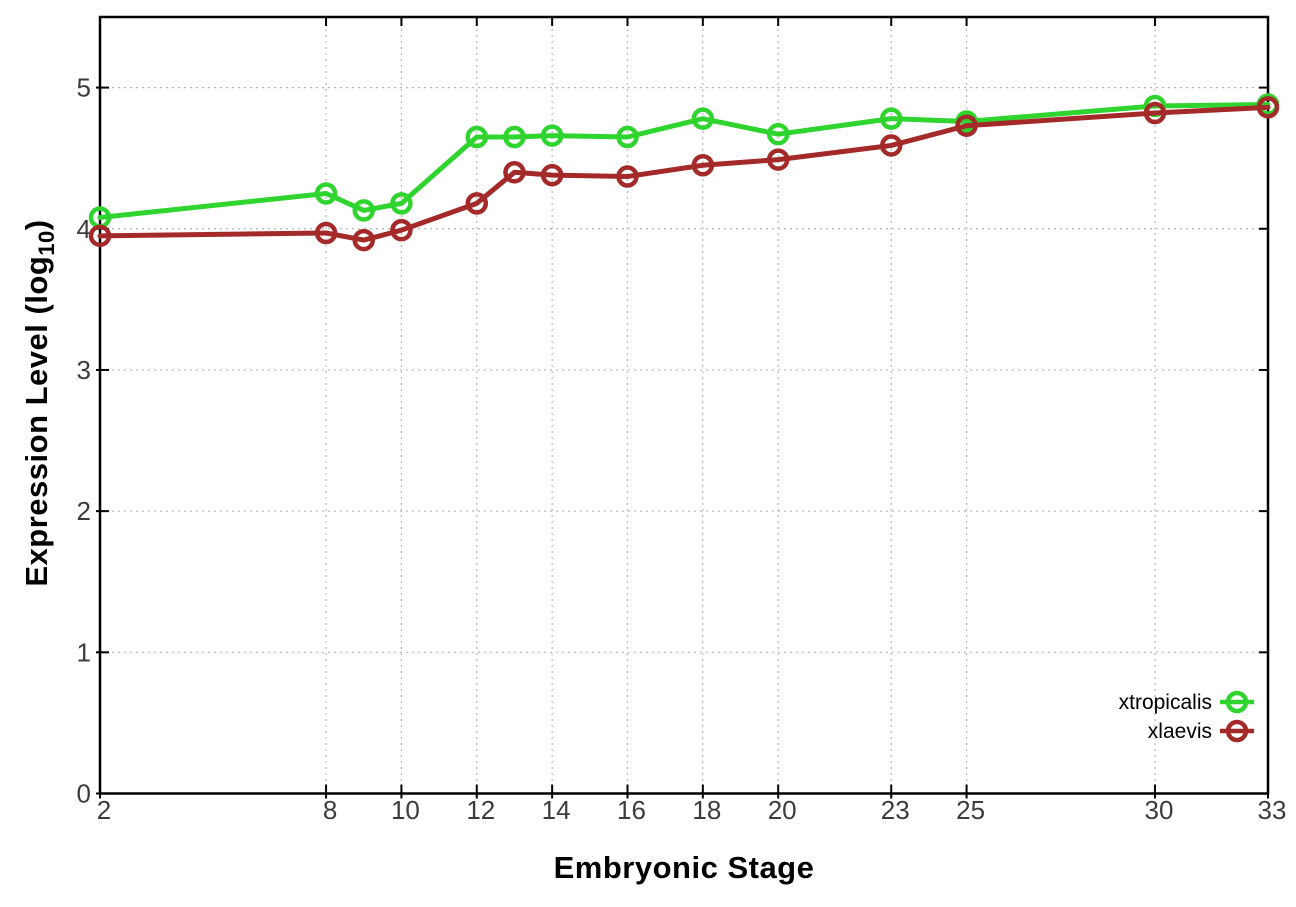 The width and height of the screenshot is (1296, 907). I want to click on x-tick-label: 2, so click(104, 810).